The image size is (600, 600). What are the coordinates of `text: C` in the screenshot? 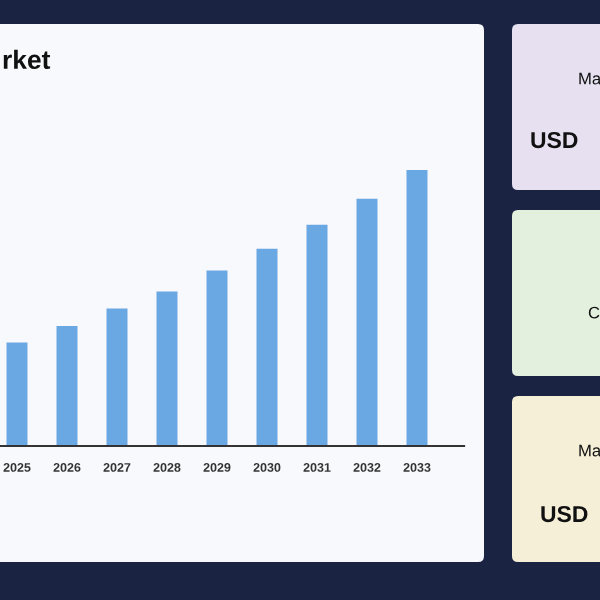 It's located at (594, 312).